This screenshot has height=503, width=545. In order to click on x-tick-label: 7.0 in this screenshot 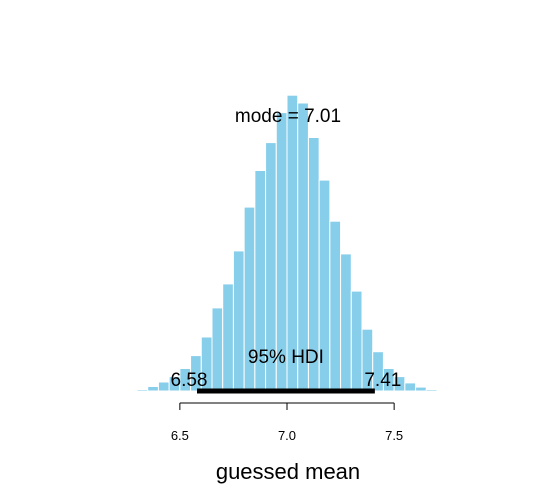, I will do `click(287, 435)`.